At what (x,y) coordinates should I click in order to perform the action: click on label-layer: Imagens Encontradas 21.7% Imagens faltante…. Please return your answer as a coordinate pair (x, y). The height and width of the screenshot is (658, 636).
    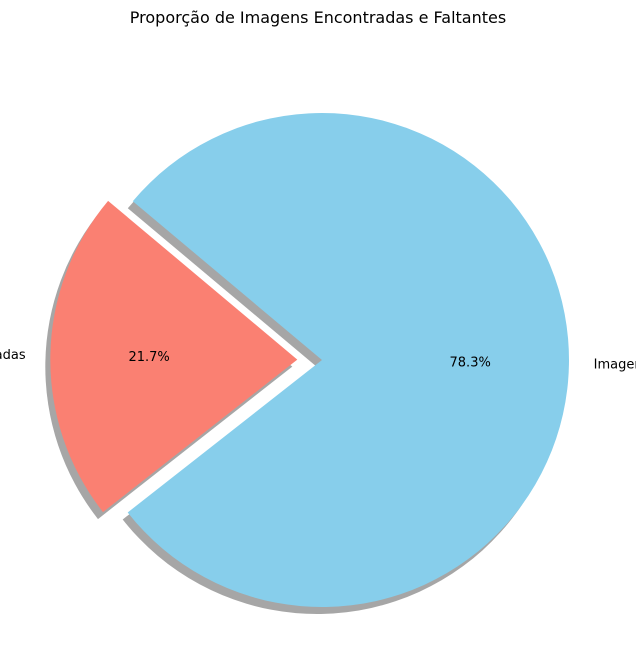
    Looking at the image, I should click on (318, 360).